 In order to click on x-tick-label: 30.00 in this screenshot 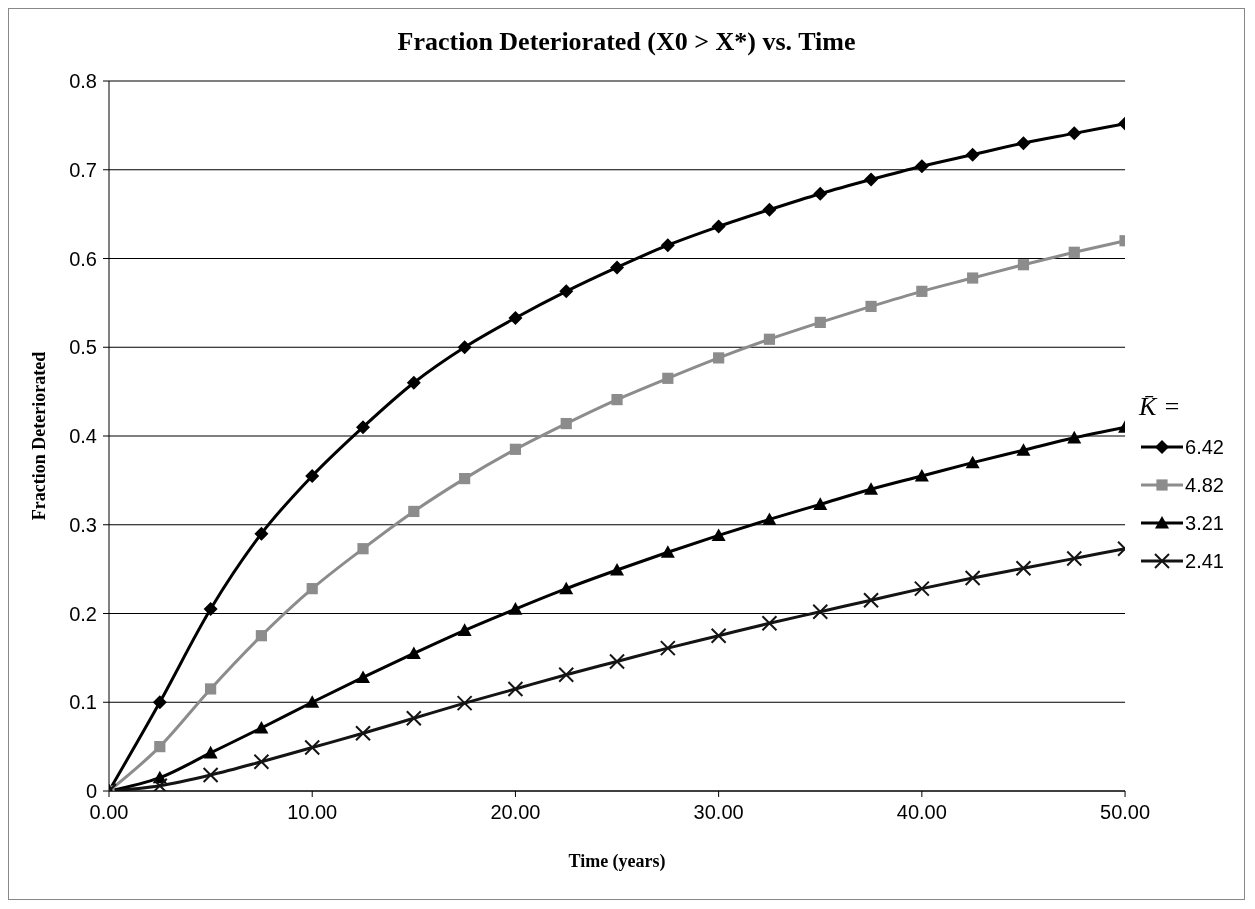, I will do `click(718, 812)`.